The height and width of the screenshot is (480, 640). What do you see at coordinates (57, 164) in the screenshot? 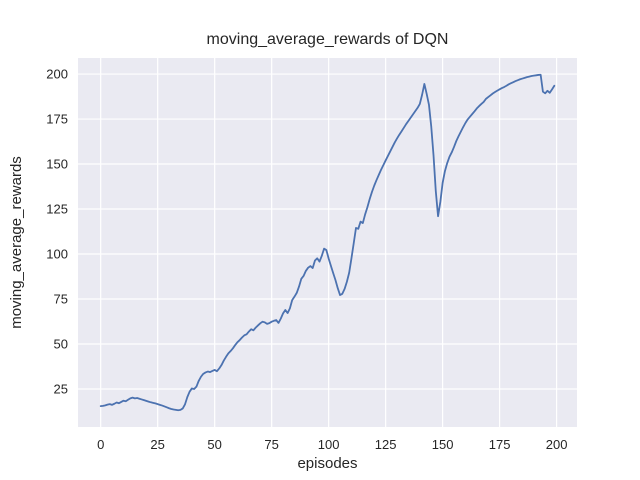
I see `y-tick-label: 150` at bounding box center [57, 164].